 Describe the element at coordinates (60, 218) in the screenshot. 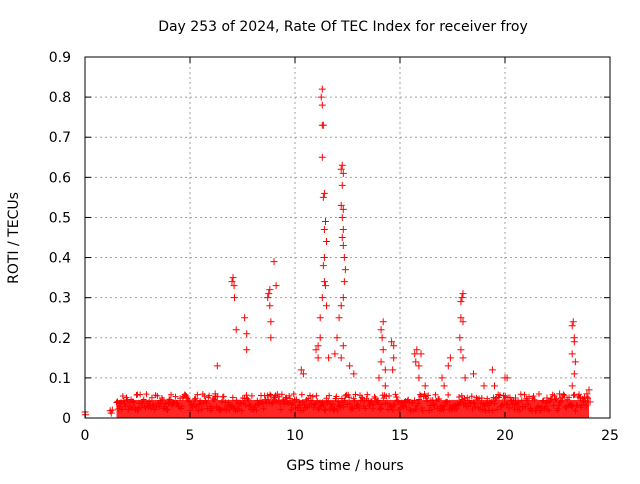

I see `y-tick-label: 0.5` at that location.